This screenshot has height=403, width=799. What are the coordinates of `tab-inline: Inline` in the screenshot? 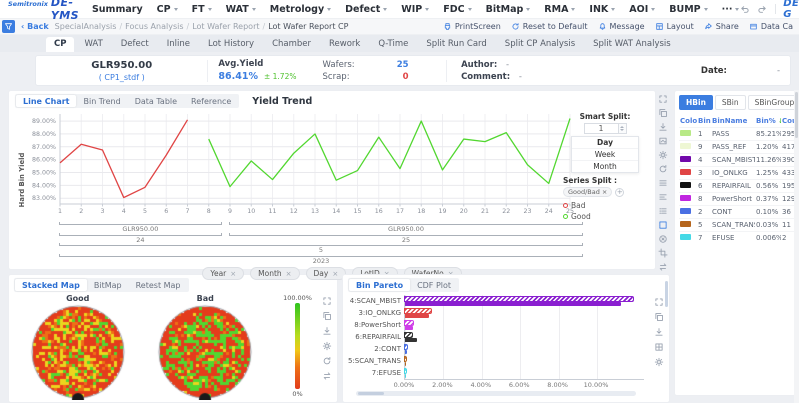 It's located at (178, 44).